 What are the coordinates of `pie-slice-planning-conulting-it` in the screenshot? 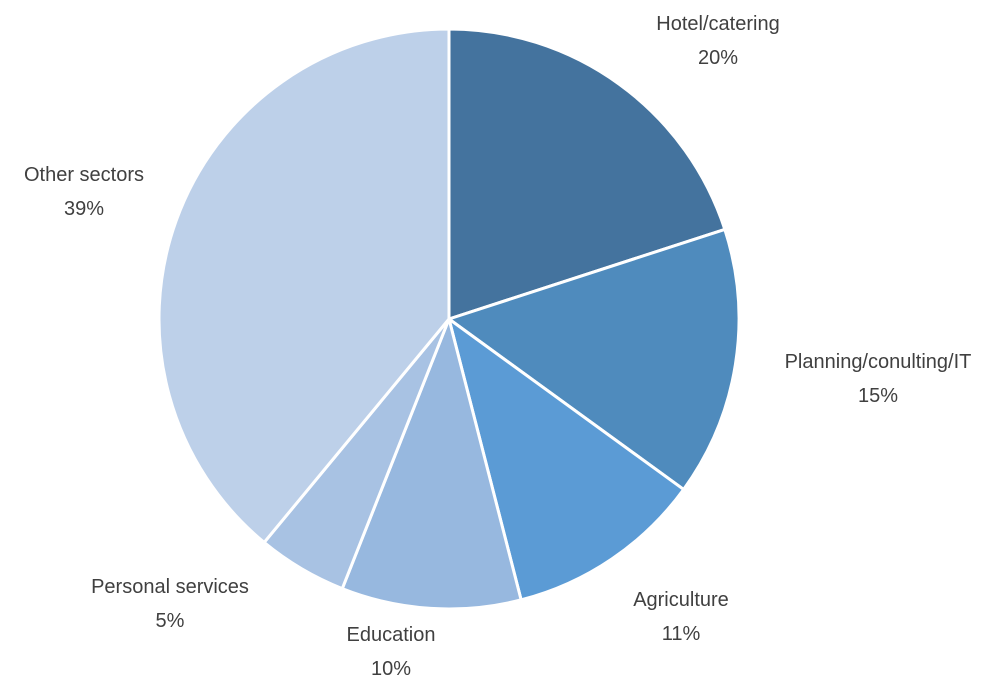 It's located at (594, 359).